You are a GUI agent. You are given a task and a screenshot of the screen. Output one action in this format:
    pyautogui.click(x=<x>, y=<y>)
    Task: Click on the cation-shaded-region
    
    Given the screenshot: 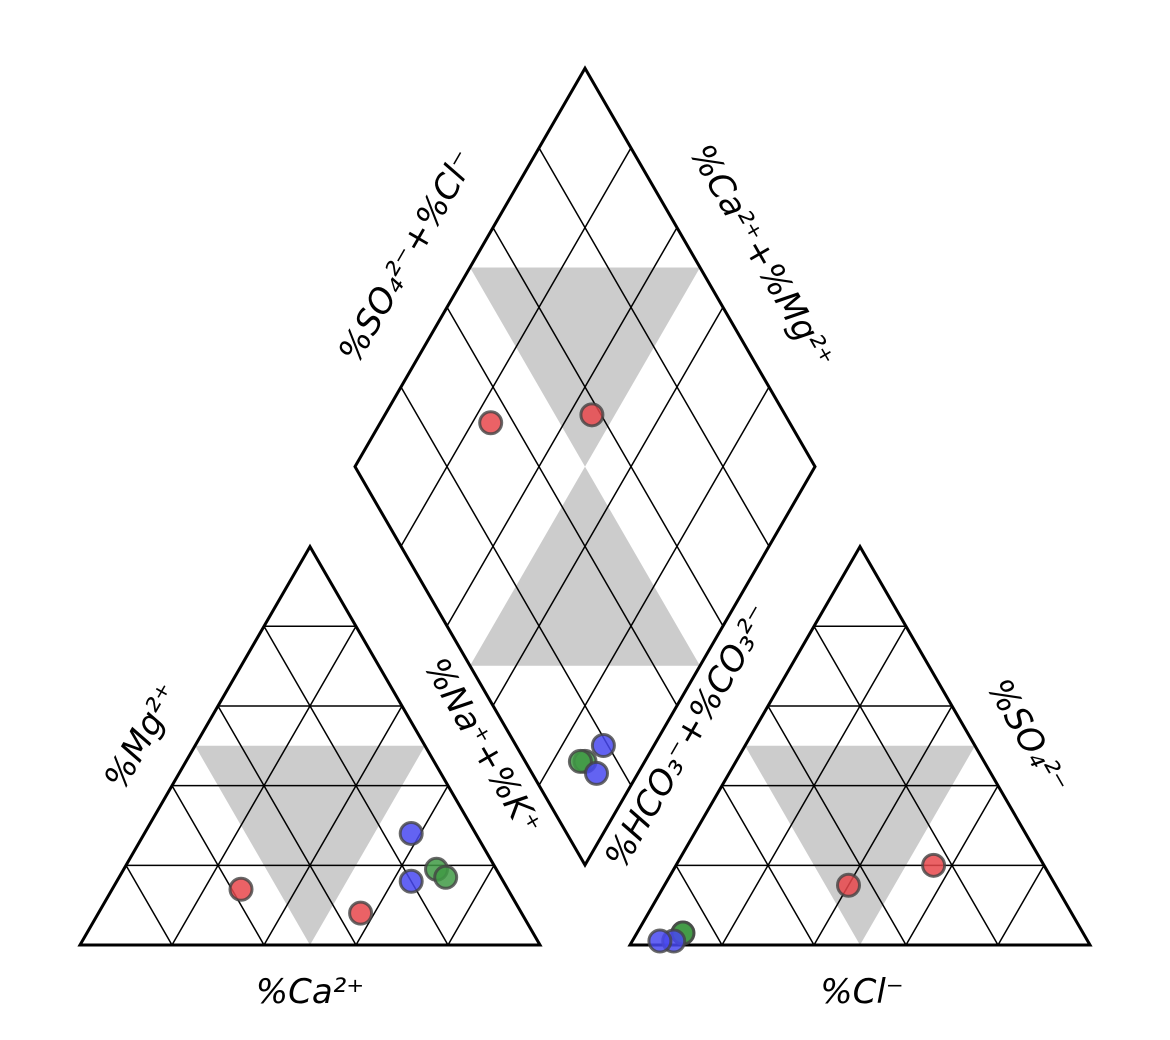 What is the action you would take?
    pyautogui.click(x=310, y=845)
    